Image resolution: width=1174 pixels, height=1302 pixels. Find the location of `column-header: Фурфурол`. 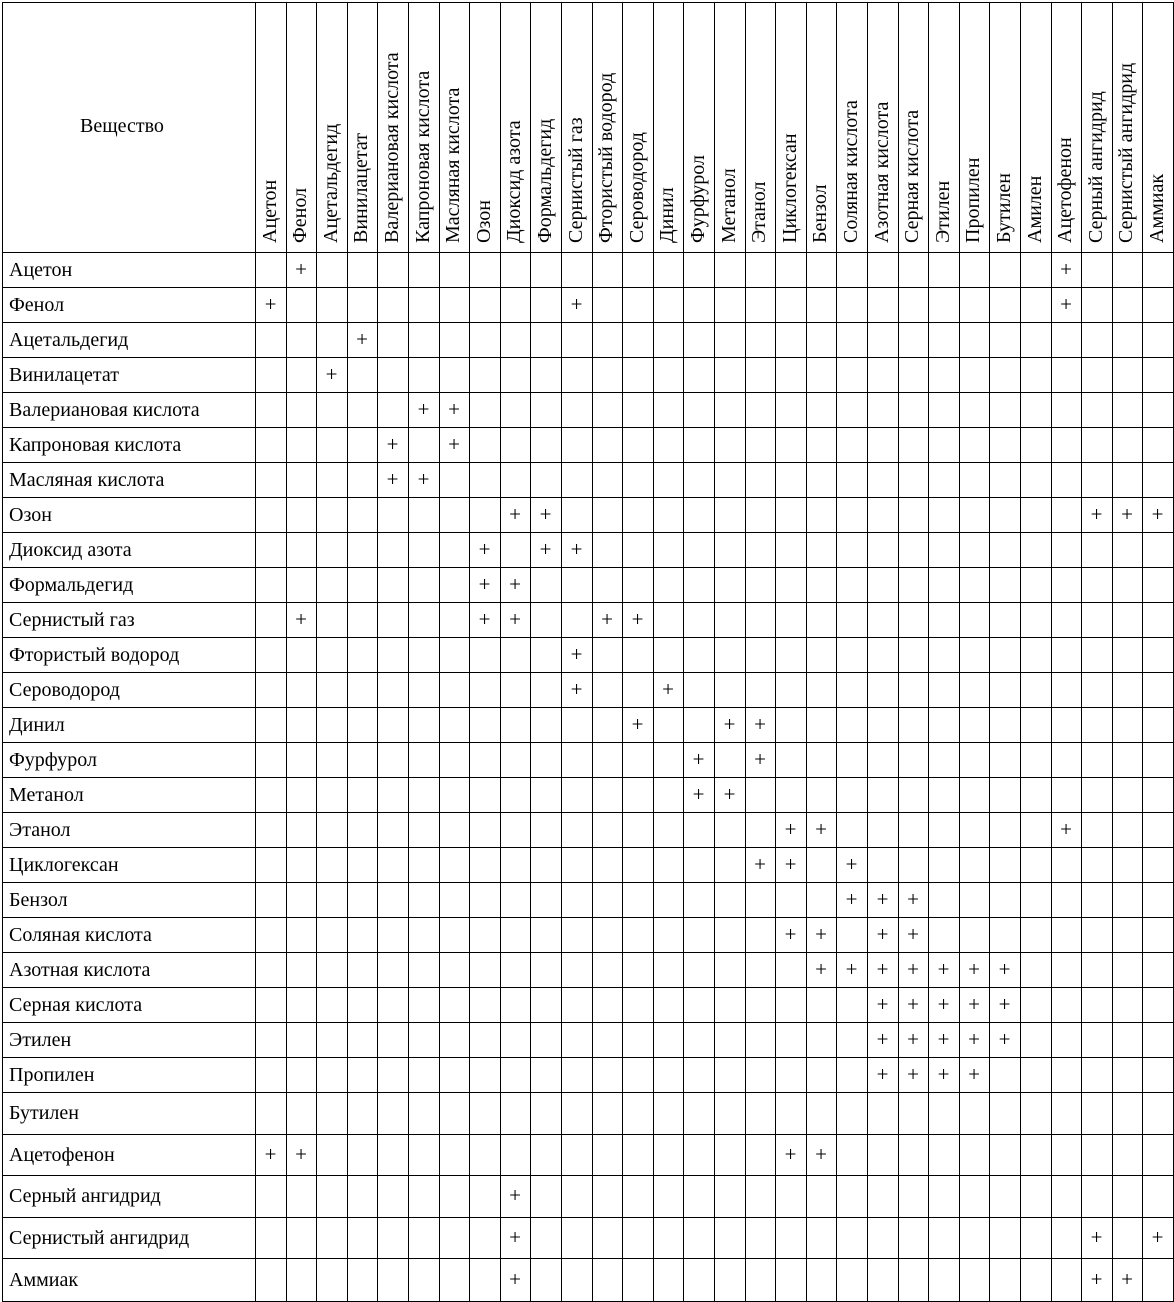

column-header: Фурфурол is located at coordinates (698, 199).